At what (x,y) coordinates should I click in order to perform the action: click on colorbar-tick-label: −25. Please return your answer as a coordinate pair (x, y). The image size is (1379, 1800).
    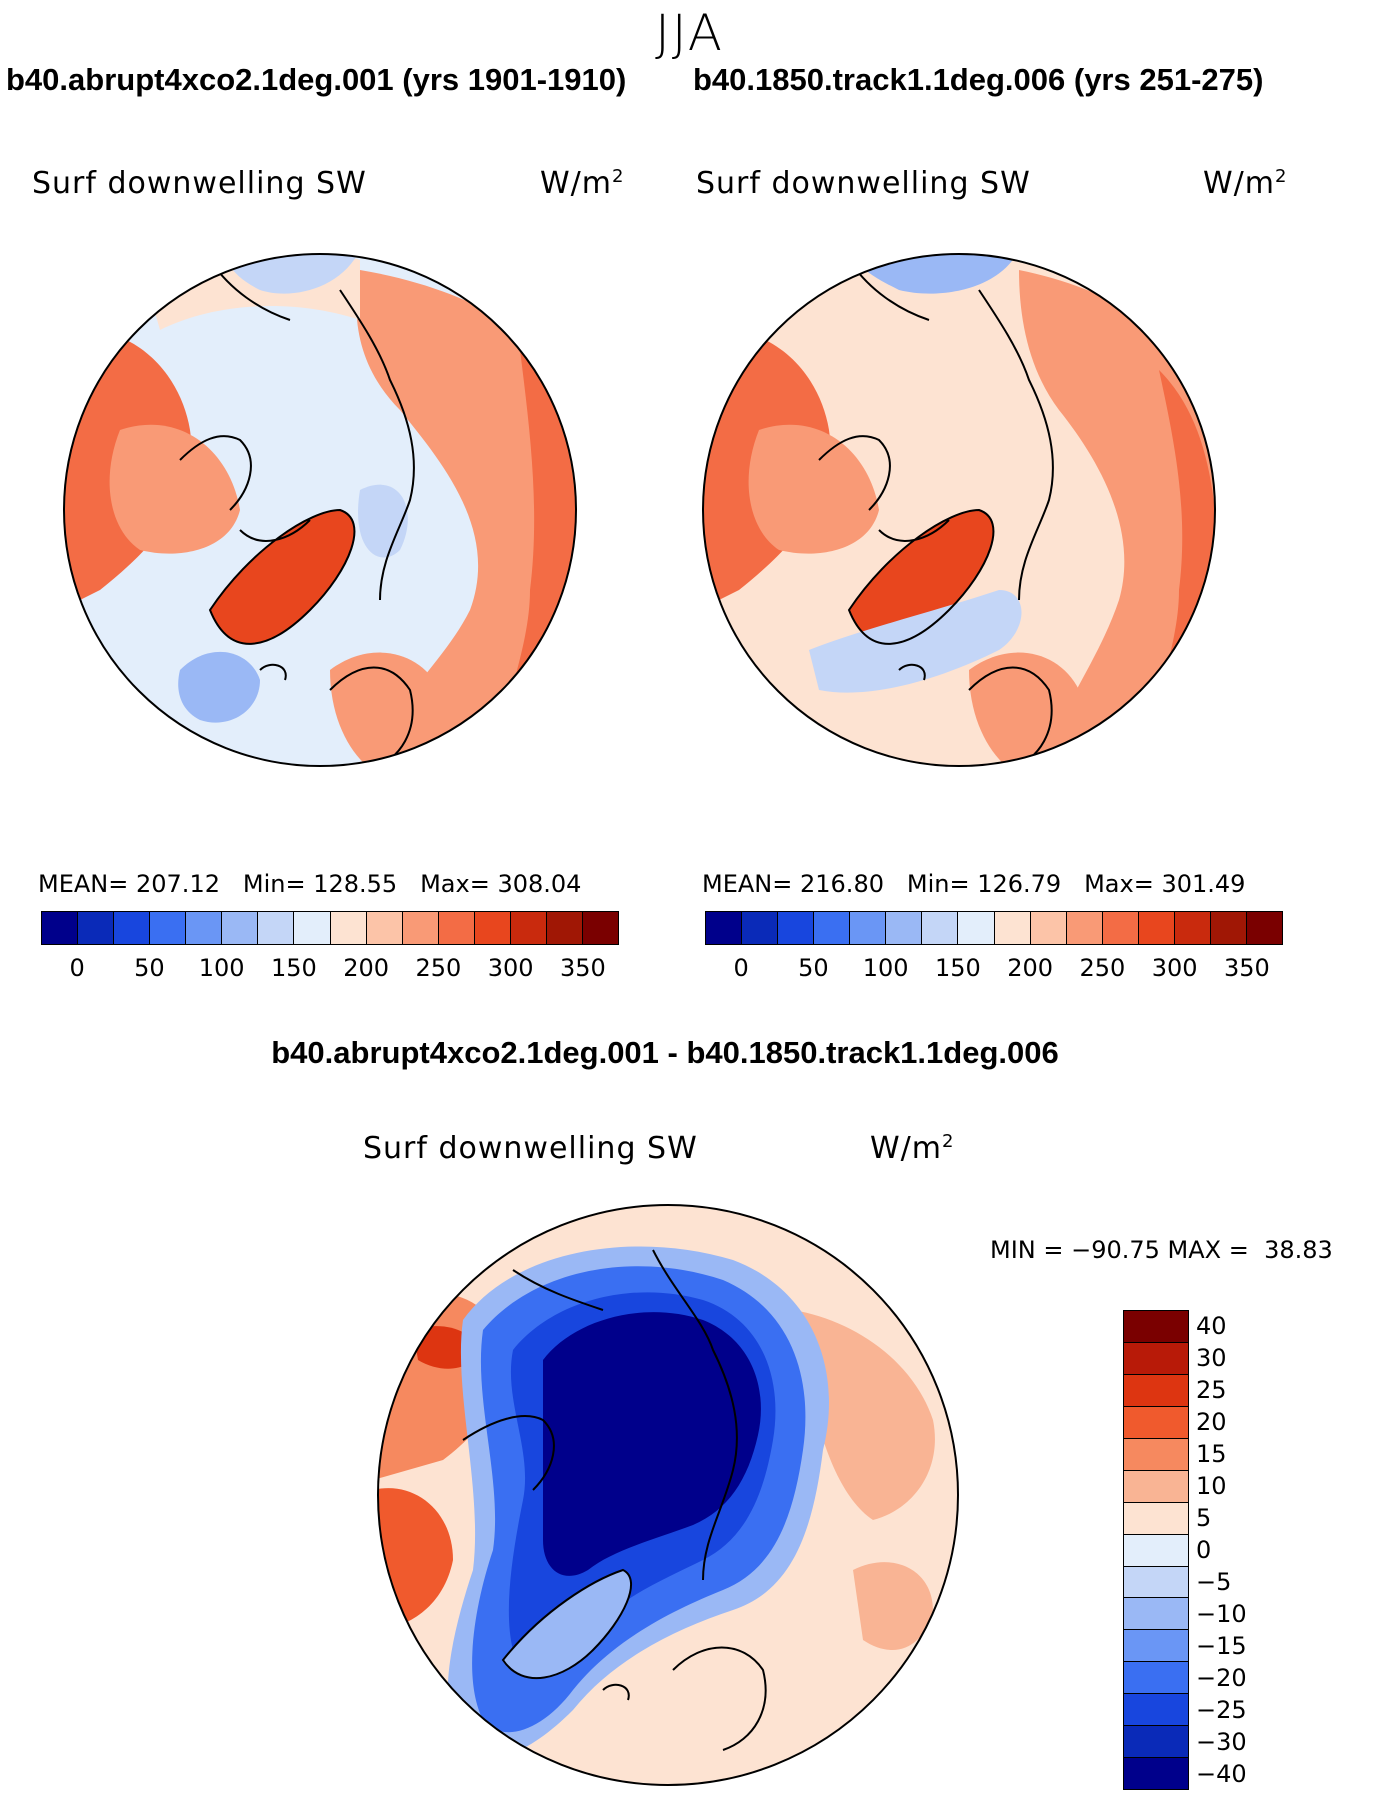
    Looking at the image, I should click on (1221, 1710).